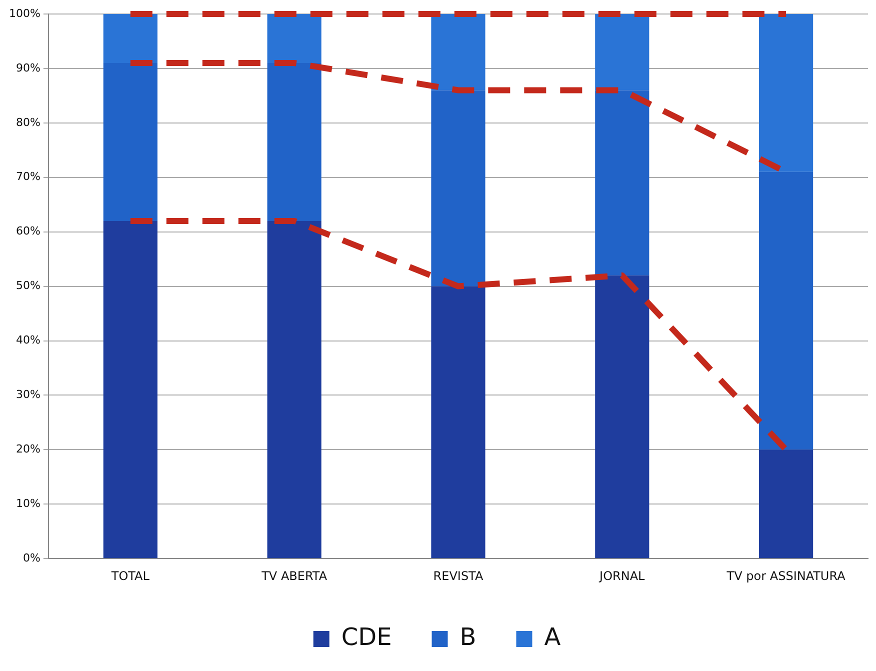  Describe the element at coordinates (622, 575) in the screenshot. I see `x-tick-label: JORNAL` at that location.